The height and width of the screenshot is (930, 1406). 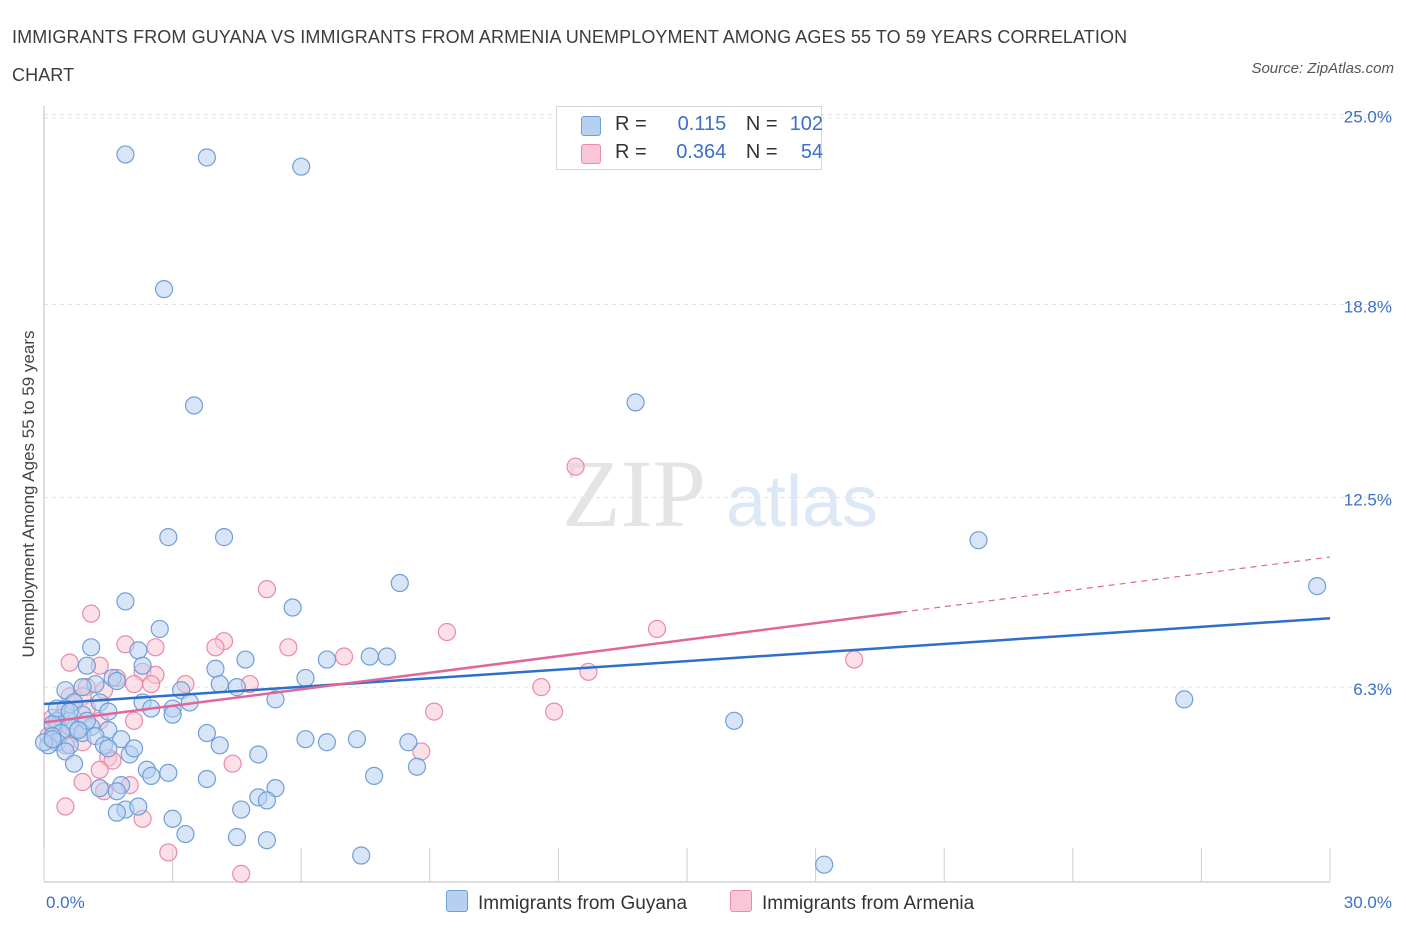 I want to click on legend-n-label: N =, so click(x=761, y=152).